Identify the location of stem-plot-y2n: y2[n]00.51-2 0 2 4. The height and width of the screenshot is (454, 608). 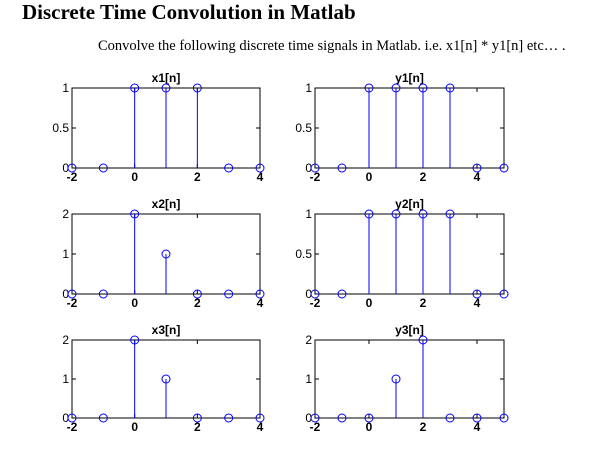
(402, 253).